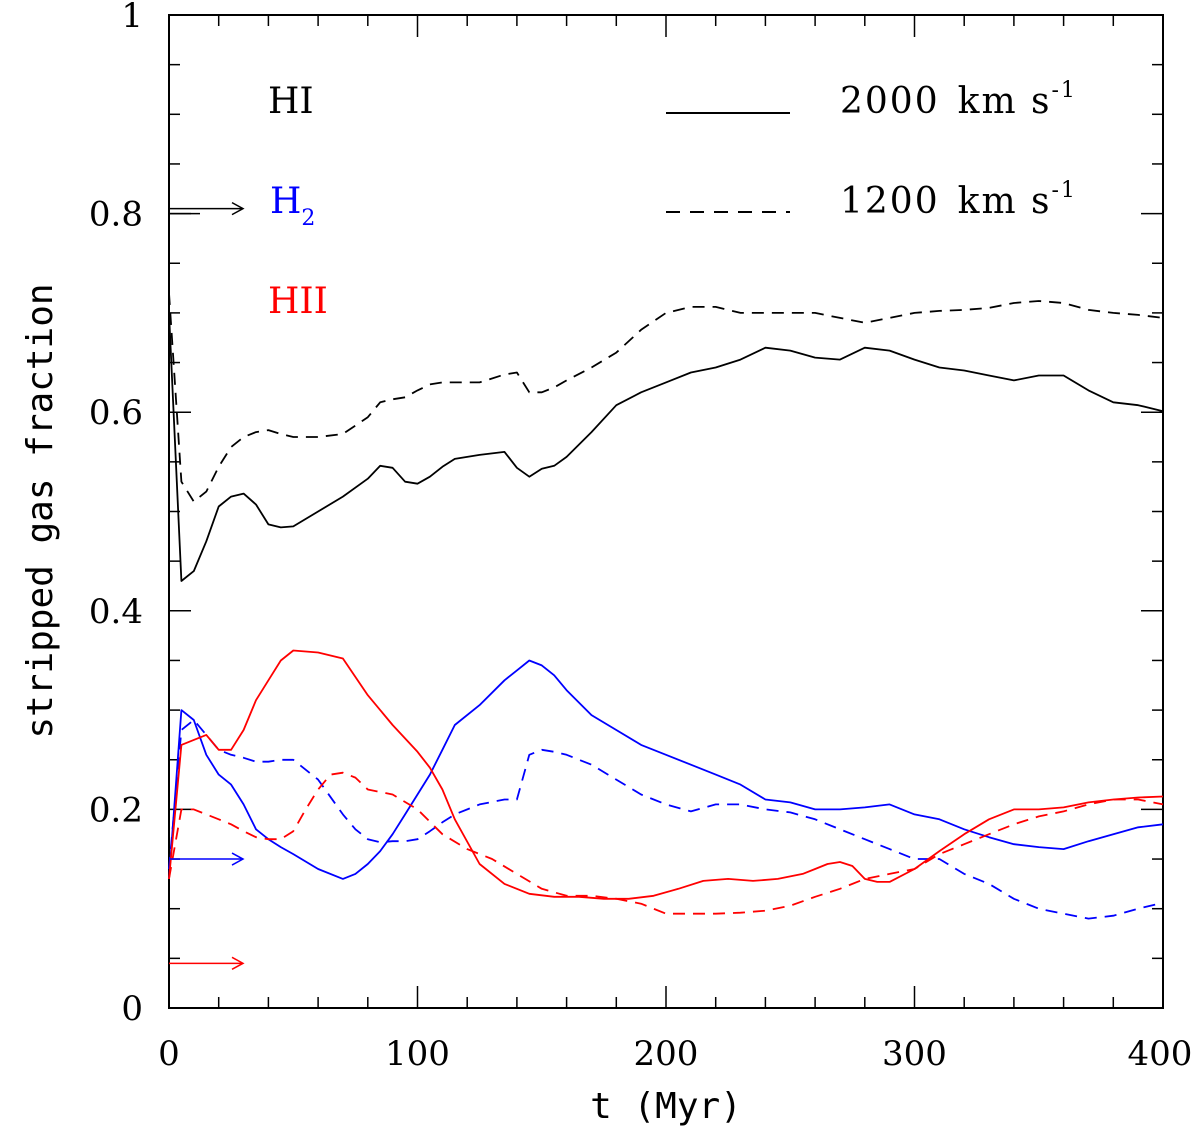 The image size is (1200, 1137). Describe the element at coordinates (116, 810) in the screenshot. I see `y-tick-label: 0.2` at that location.